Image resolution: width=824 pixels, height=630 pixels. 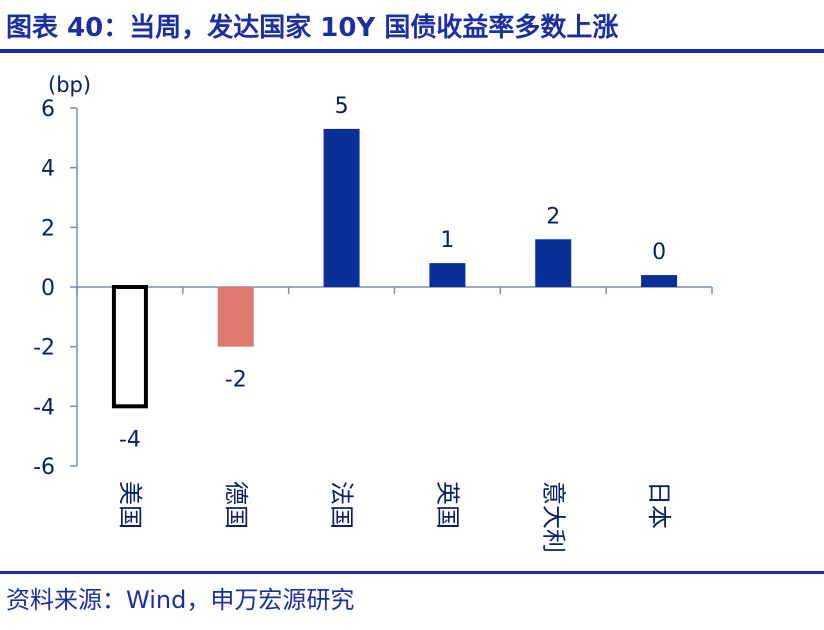 I want to click on category-label: 德国, so click(x=236, y=505).